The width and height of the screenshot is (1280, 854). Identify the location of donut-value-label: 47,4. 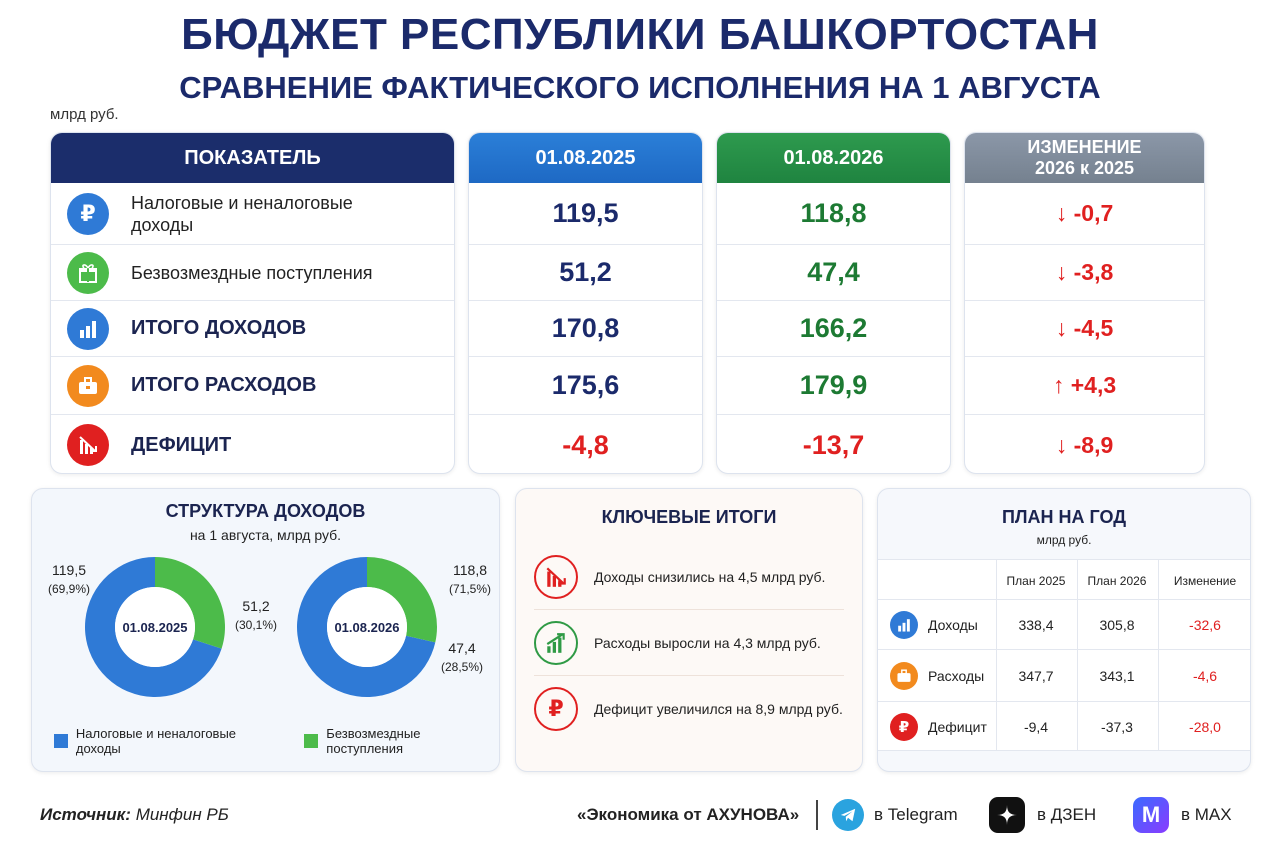
(461, 648).